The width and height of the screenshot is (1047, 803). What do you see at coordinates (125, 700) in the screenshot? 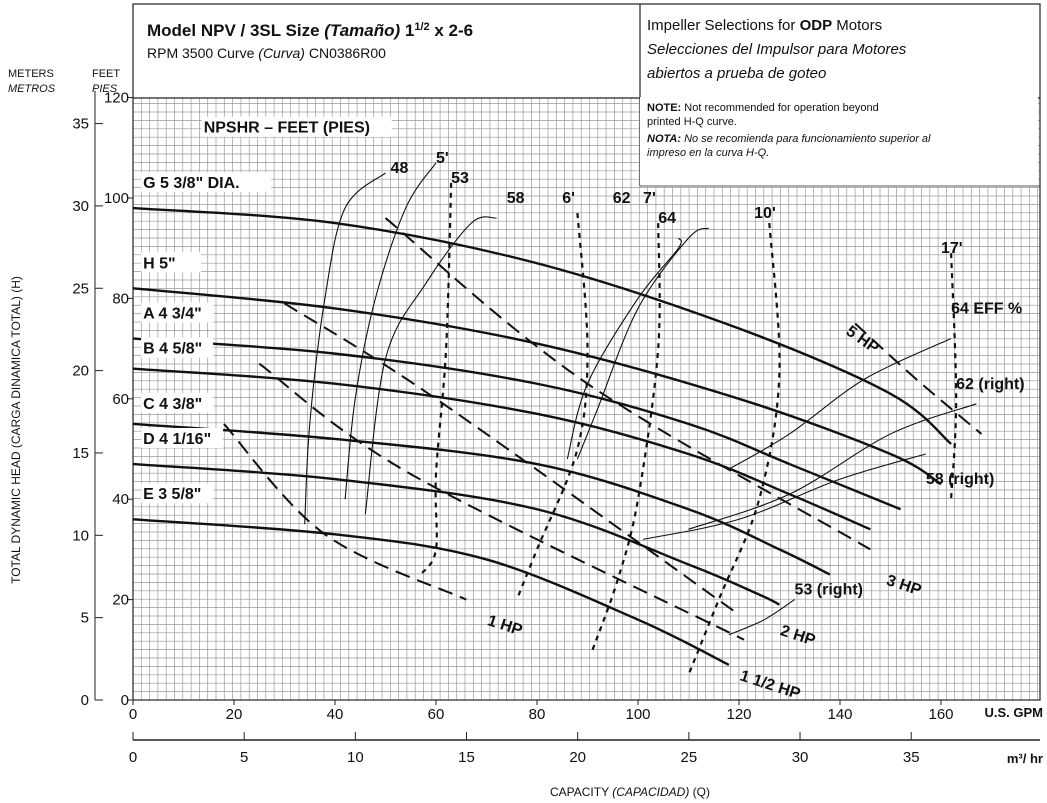
I see `y-feet-tick-label: 0` at bounding box center [125, 700].